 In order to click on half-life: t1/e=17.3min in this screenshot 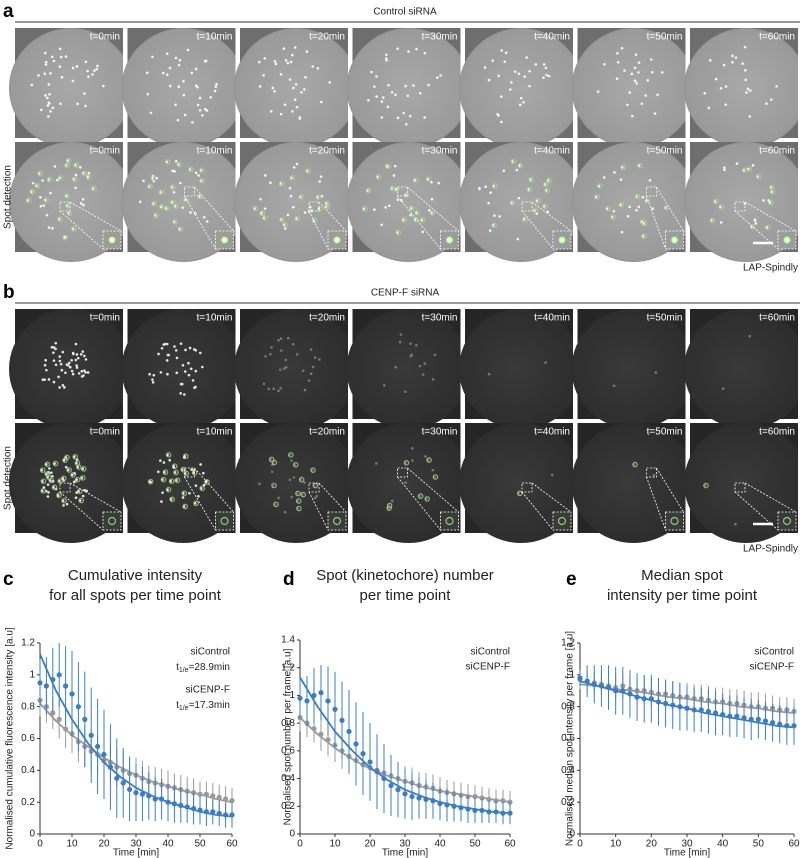, I will do `click(203, 706)`.